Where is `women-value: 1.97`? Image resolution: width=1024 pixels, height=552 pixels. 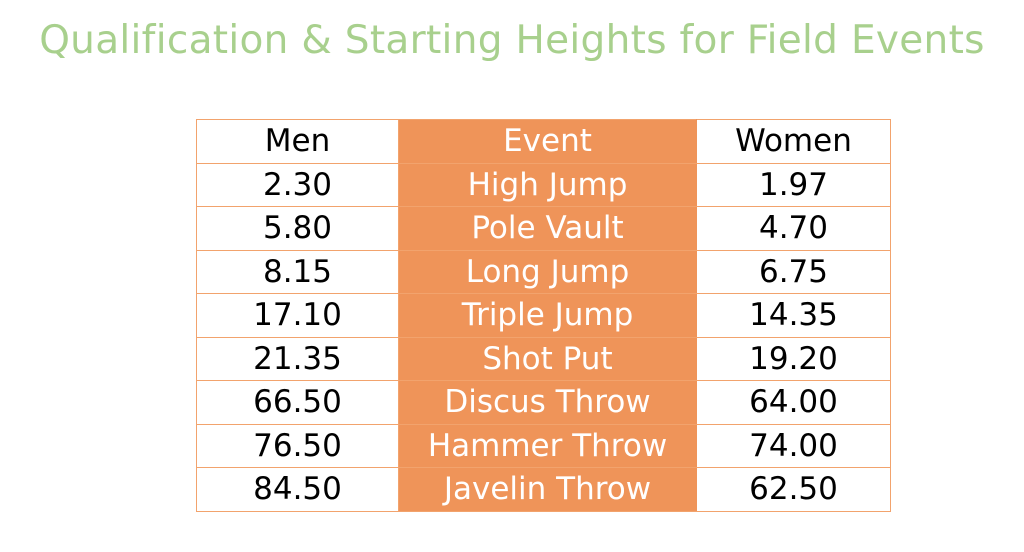 women-value: 1.97 is located at coordinates (793, 184).